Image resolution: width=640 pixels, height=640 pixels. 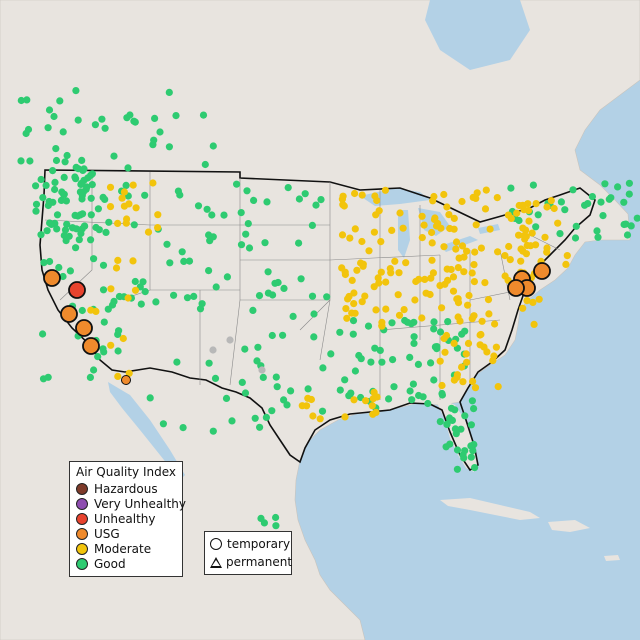 What do you see at coordinates (82, 504) in the screenshot?
I see `very-unhealthy-swatch` at bounding box center [82, 504].